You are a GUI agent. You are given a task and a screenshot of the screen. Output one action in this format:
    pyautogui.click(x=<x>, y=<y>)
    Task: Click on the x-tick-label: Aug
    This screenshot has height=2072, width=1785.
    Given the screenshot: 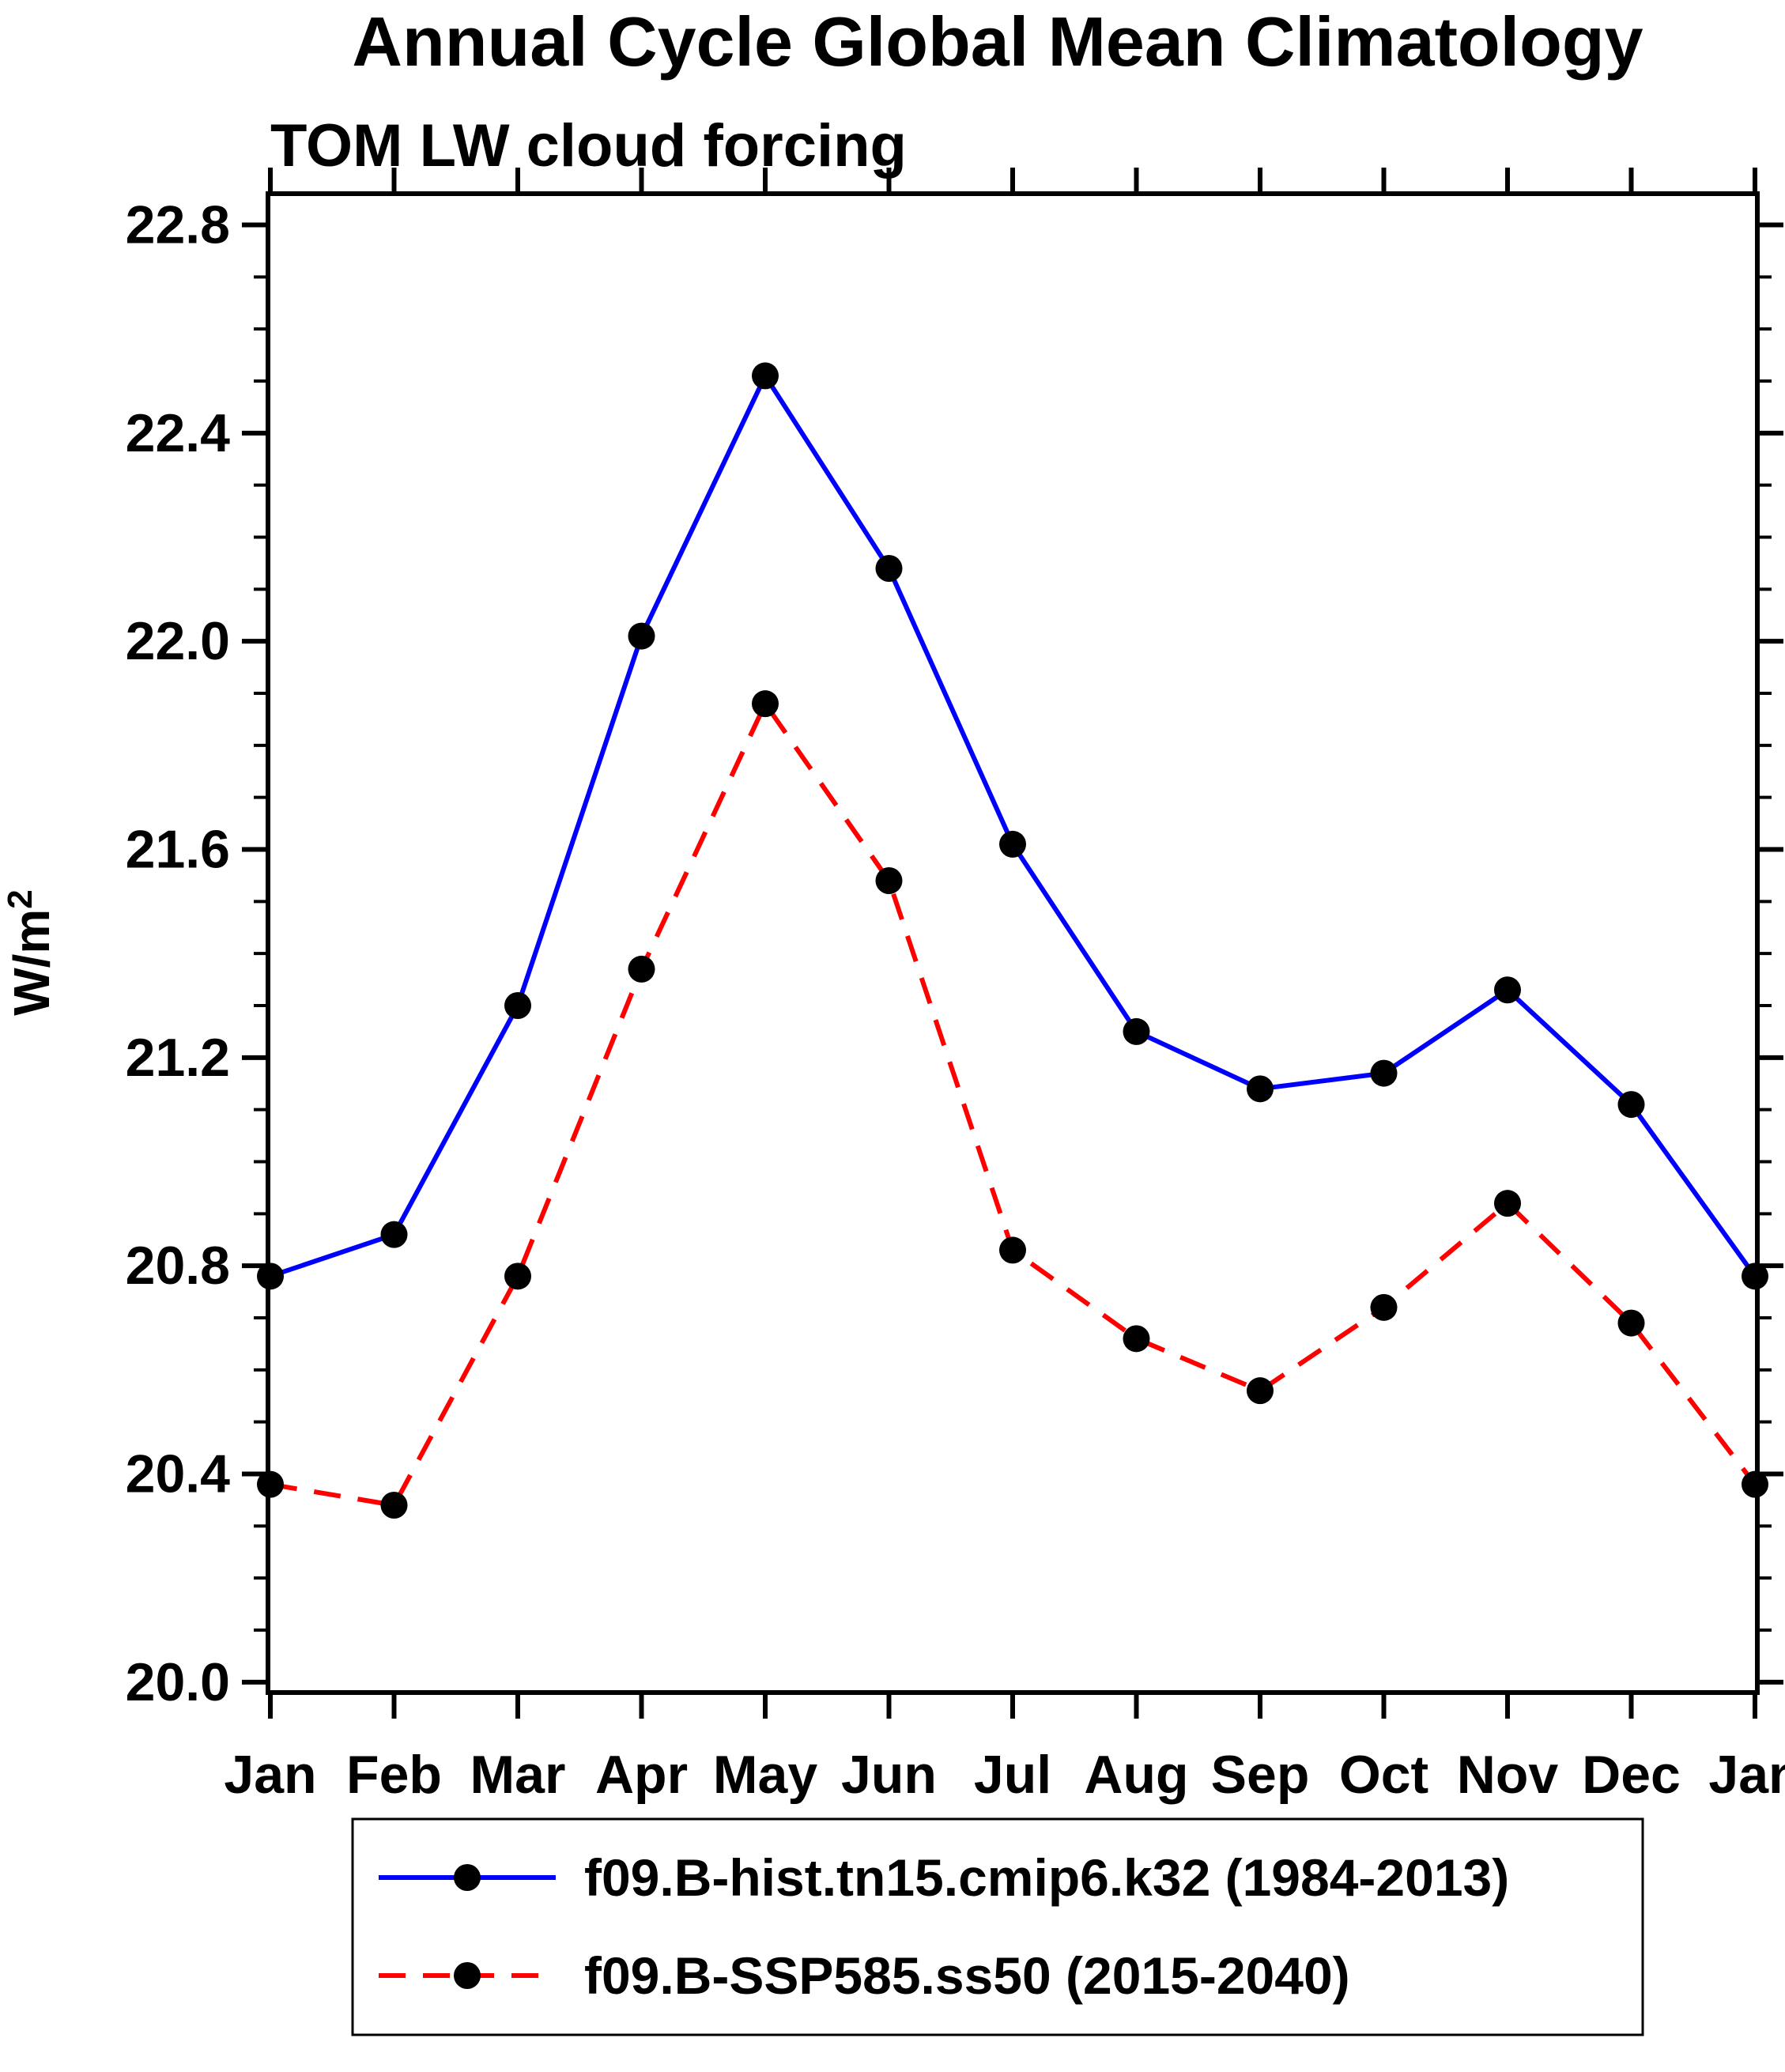 What is the action you would take?
    pyautogui.click(x=1136, y=1775)
    